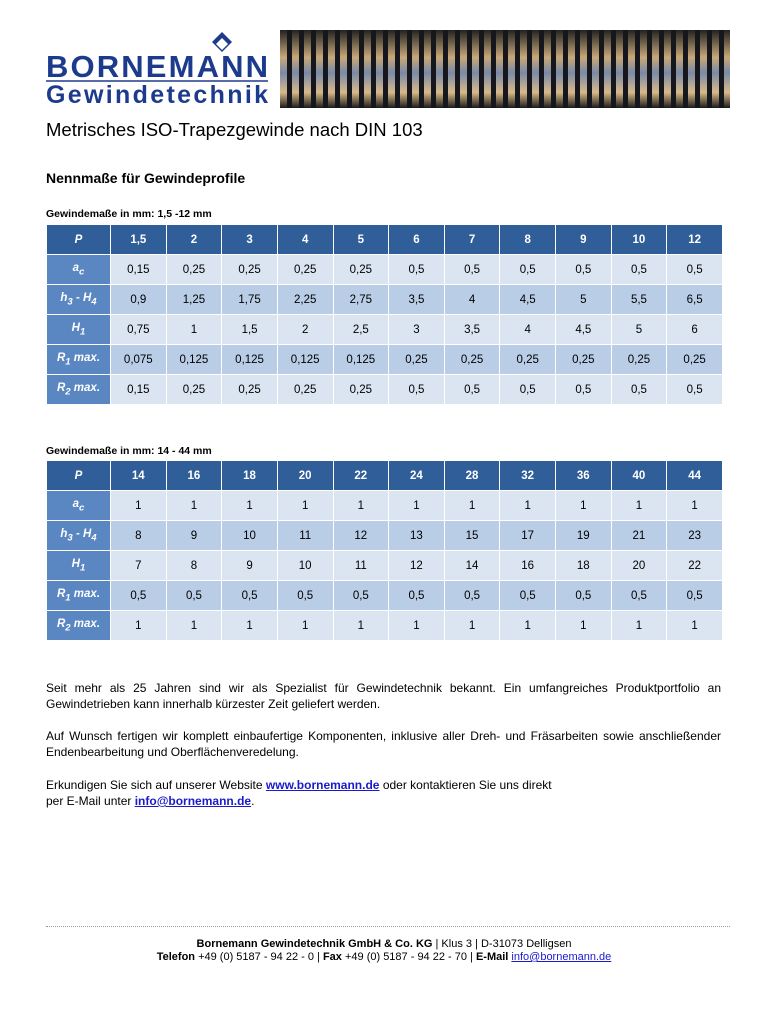  I want to click on label-part: - H, so click(82, 533).